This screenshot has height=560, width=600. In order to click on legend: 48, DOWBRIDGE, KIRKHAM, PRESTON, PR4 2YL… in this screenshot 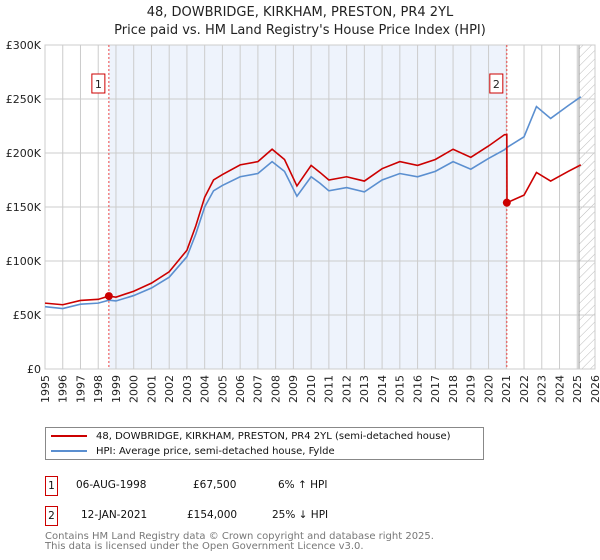, I will do `click(264, 443)`.